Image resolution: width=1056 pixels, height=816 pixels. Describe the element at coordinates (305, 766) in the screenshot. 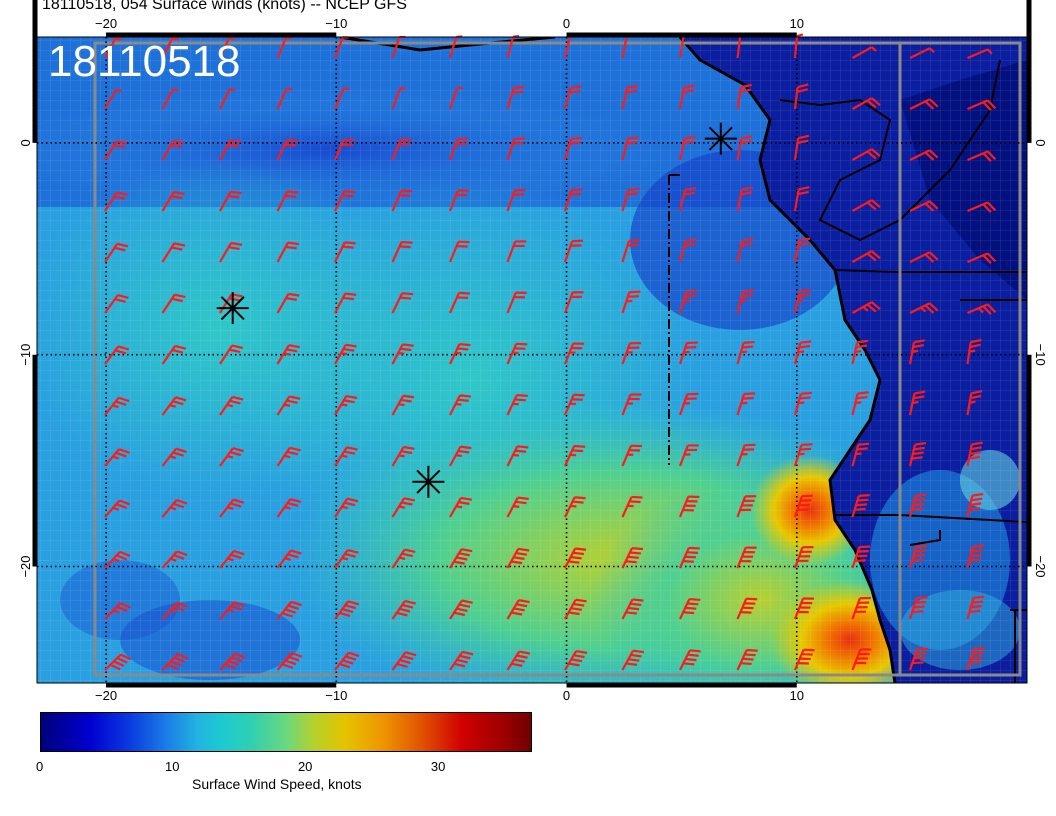

I see `colorbar-tick-label: 20` at that location.